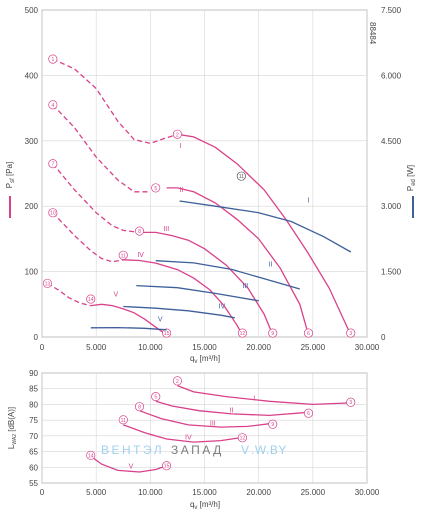  I want to click on curve-point-marker-label: 8, so click(139, 232).